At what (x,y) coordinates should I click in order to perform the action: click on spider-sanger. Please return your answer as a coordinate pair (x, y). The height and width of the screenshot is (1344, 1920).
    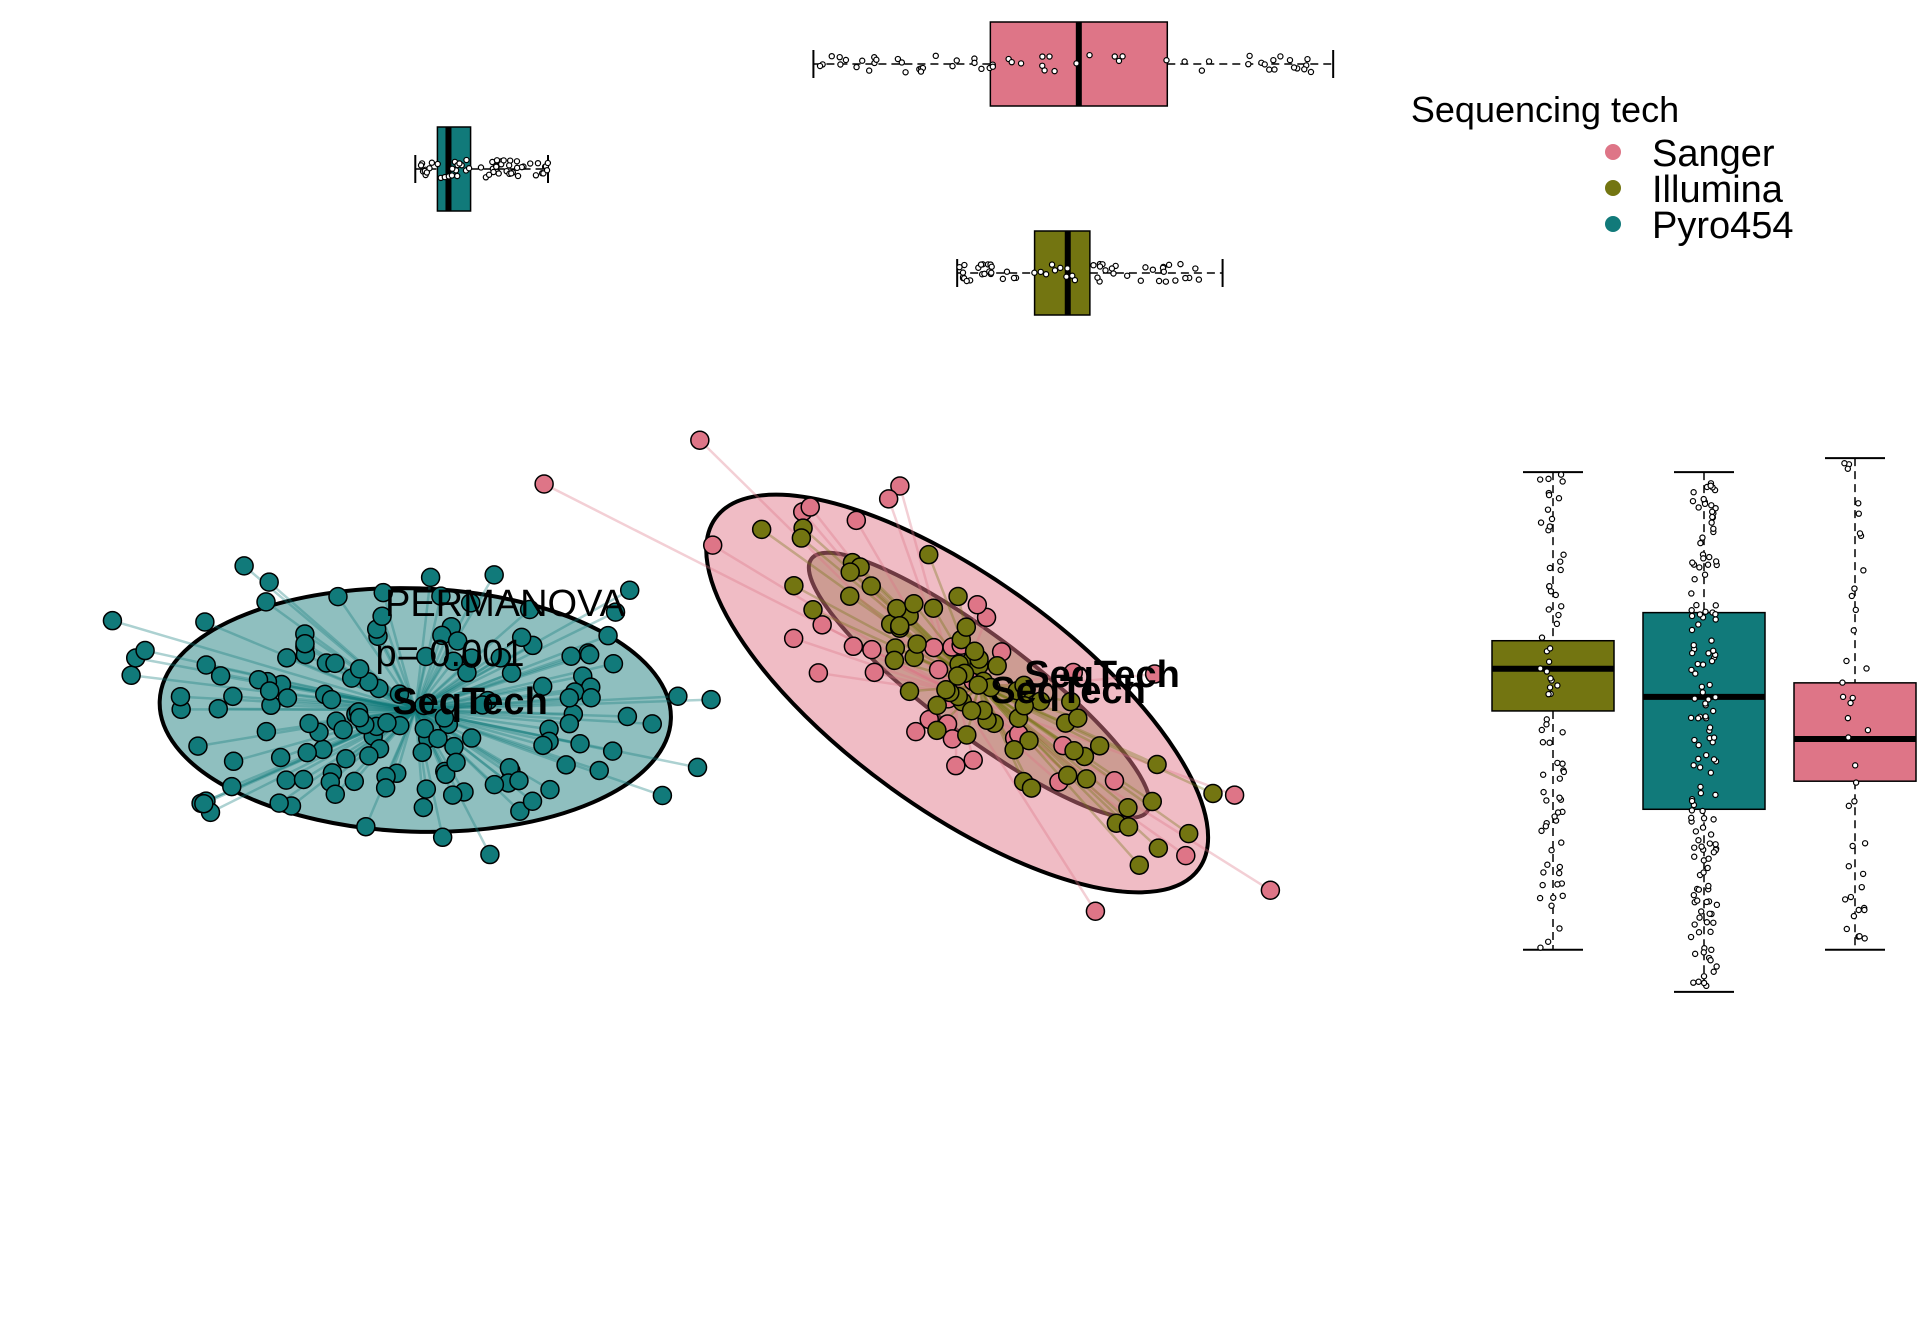
    Looking at the image, I should click on (888, 683).